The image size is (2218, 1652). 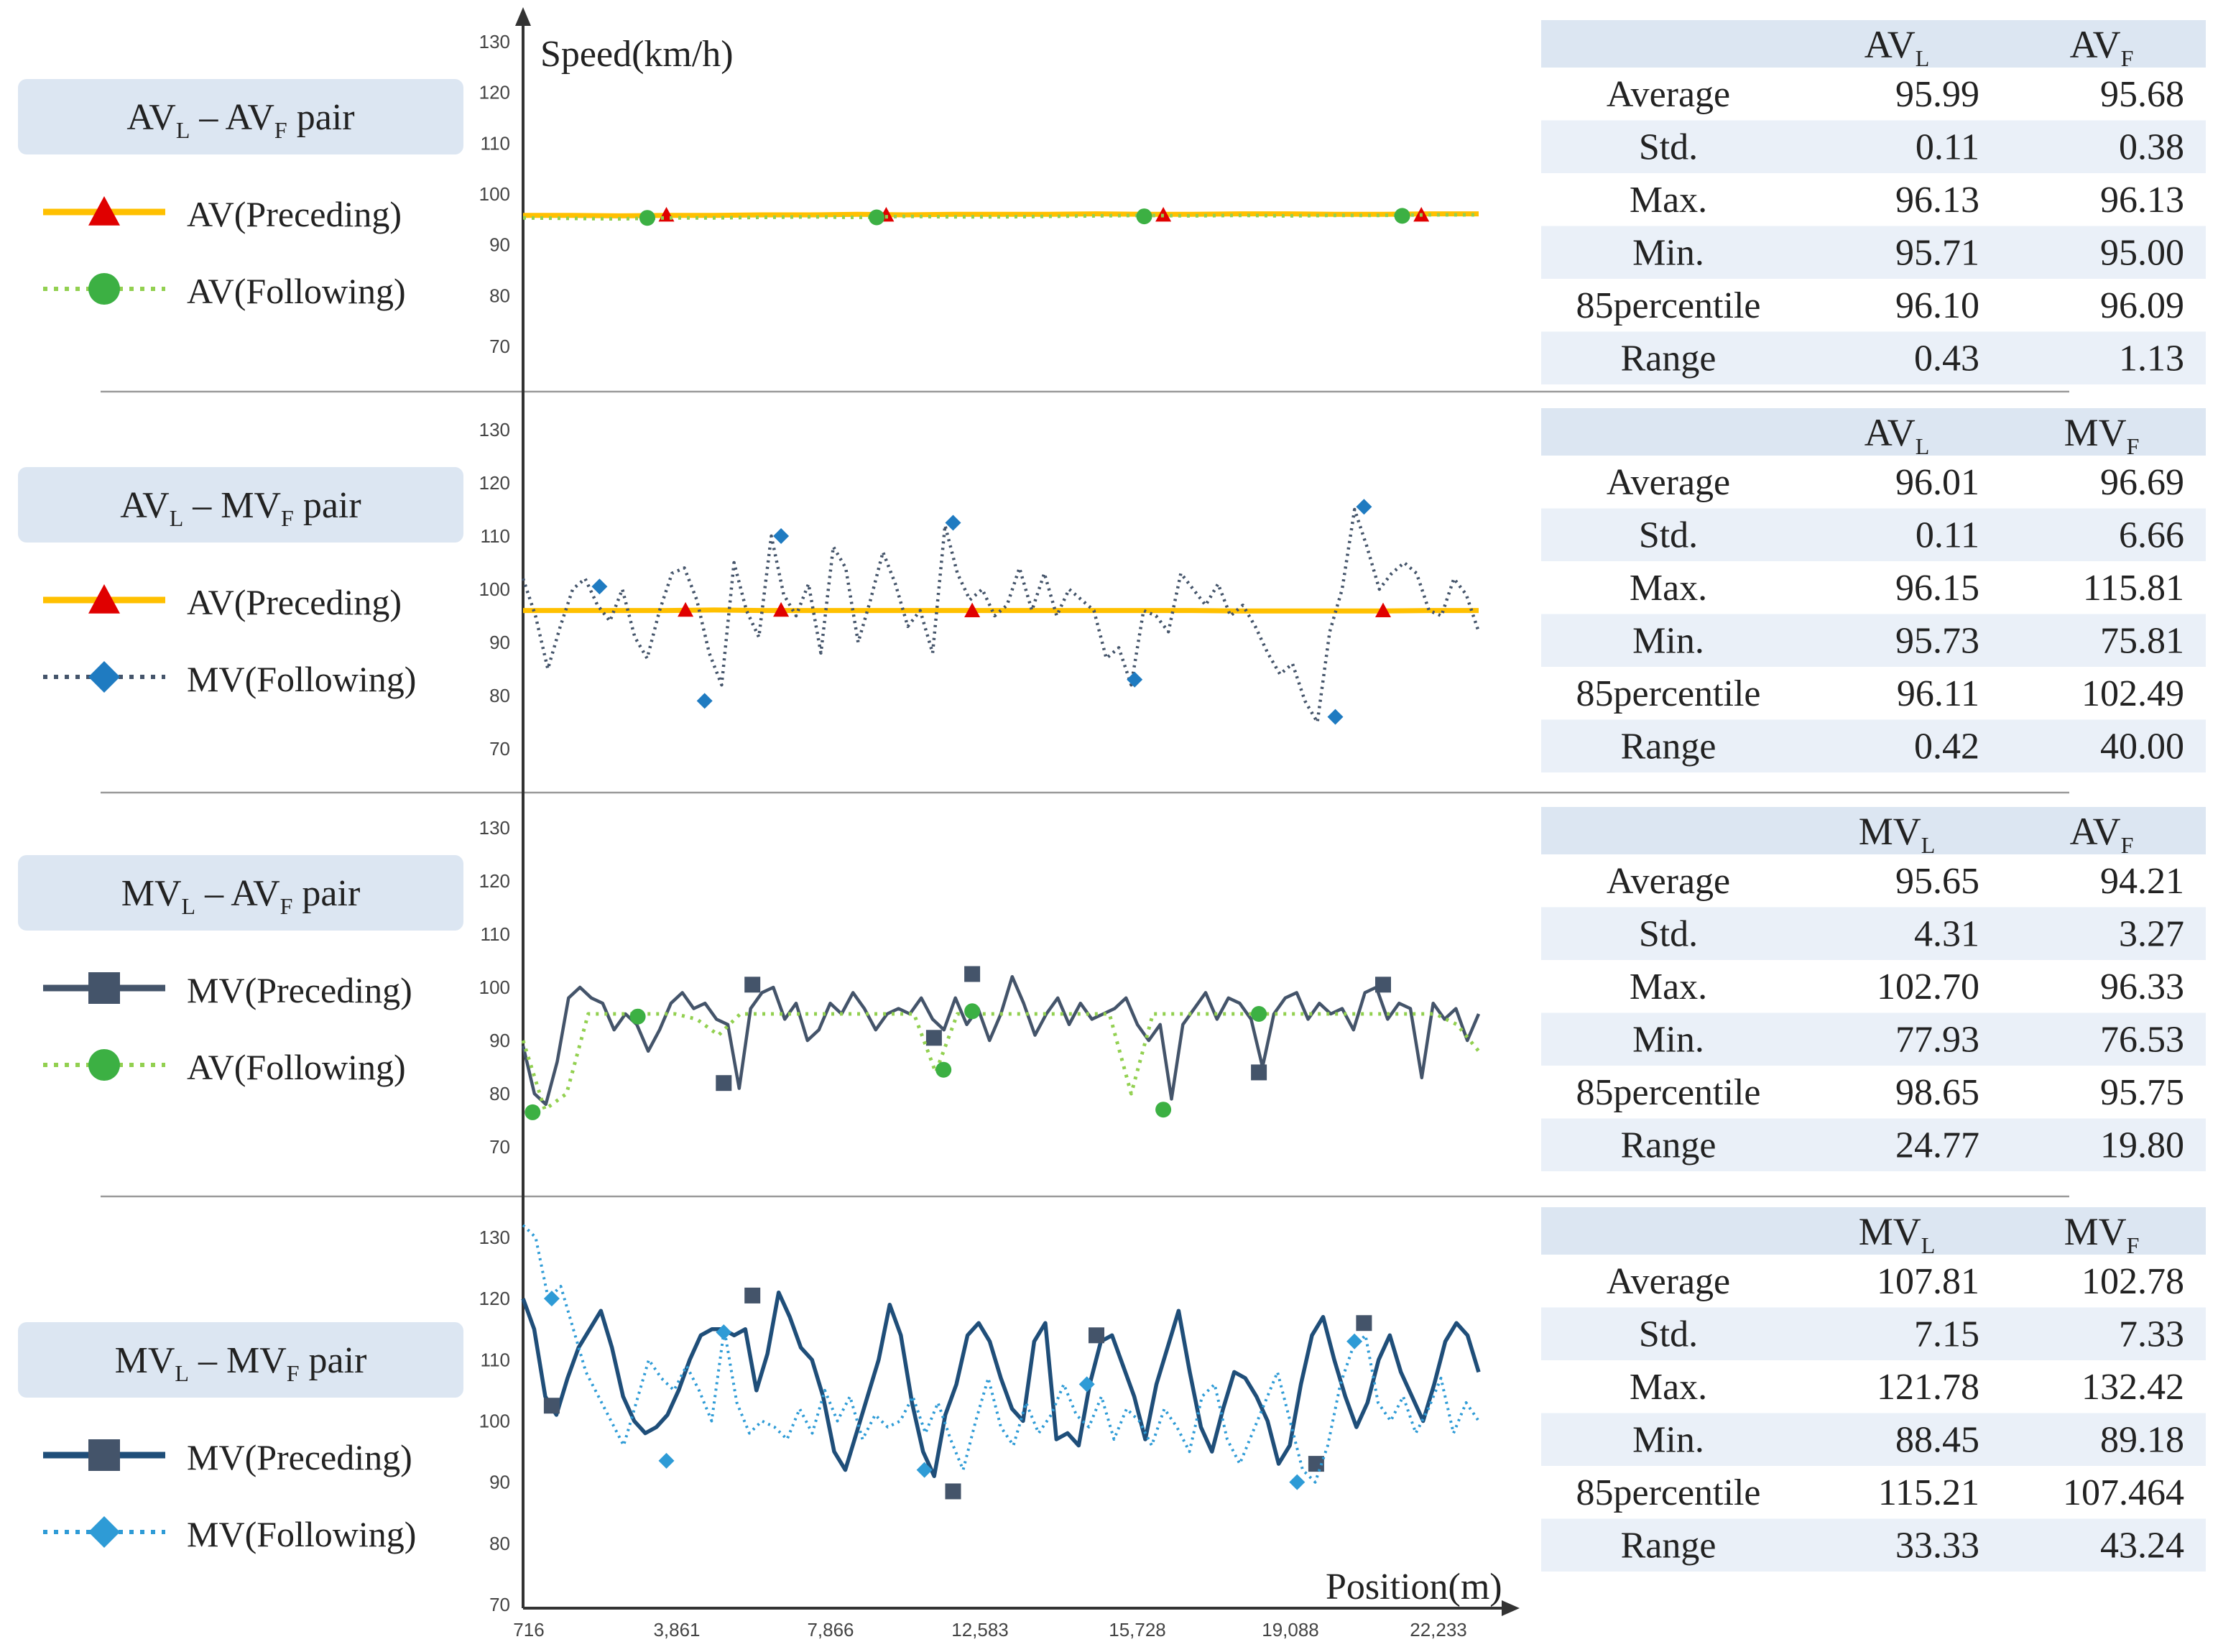 I want to click on stats-value-1: 96.13, so click(x=1937, y=200).